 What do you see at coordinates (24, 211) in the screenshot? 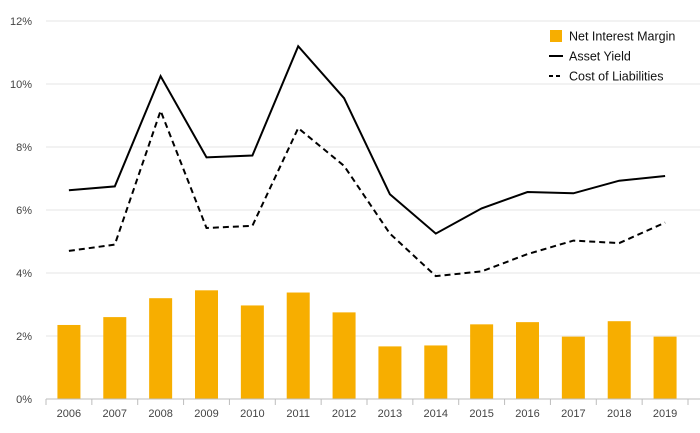
I see `y-tick-label: 6%` at bounding box center [24, 211].